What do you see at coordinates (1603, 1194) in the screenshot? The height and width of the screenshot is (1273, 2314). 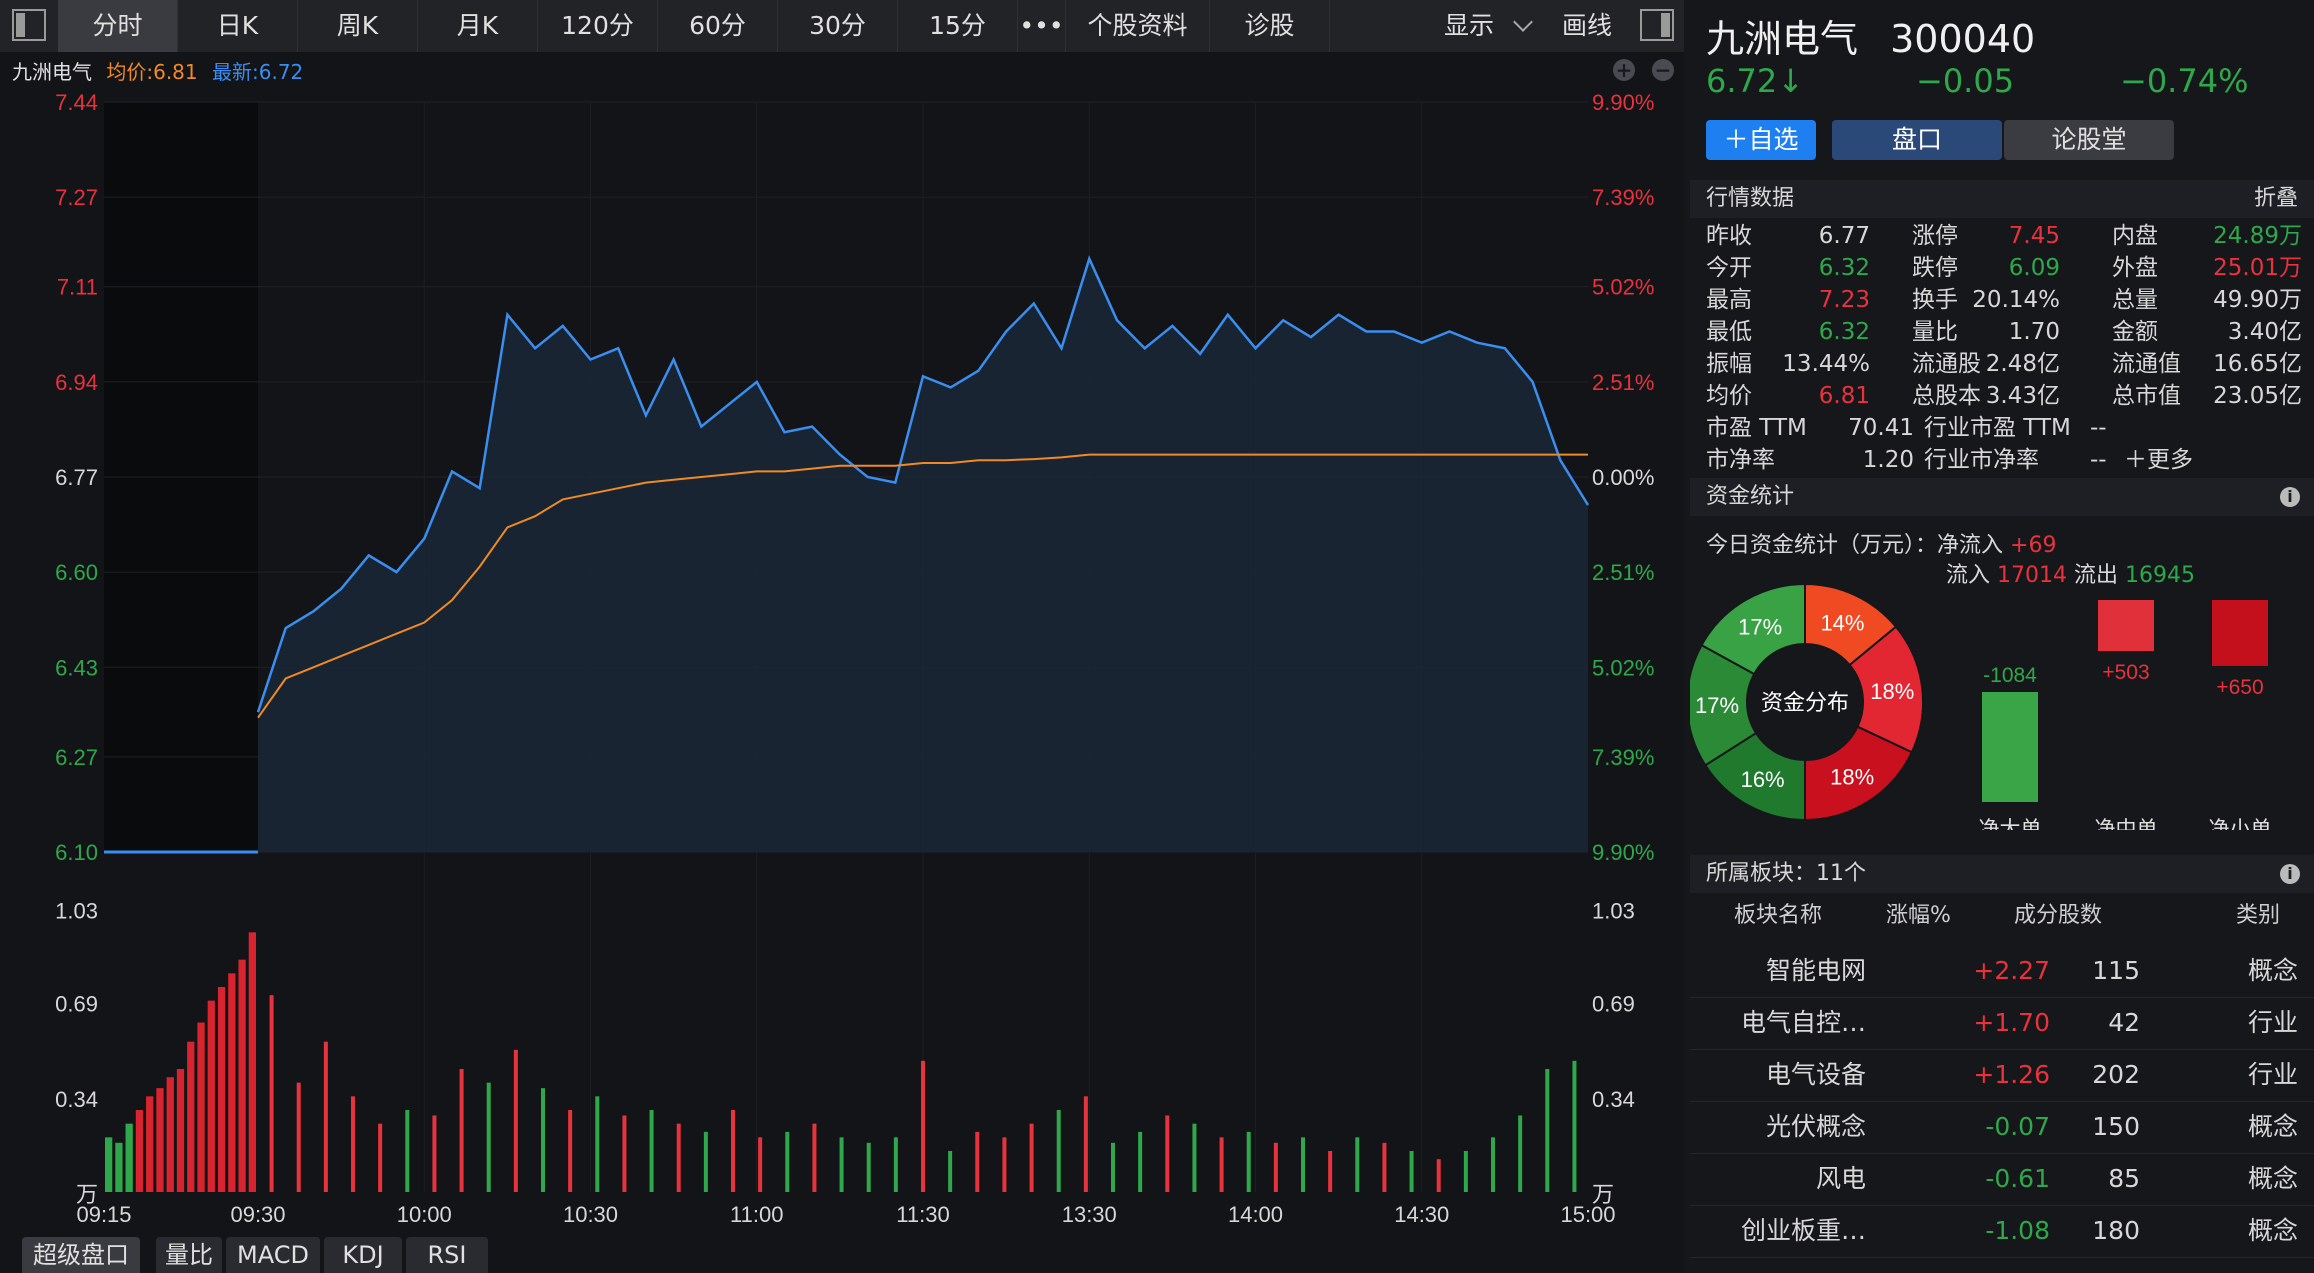 I see `volume-tick-label: 万` at bounding box center [1603, 1194].